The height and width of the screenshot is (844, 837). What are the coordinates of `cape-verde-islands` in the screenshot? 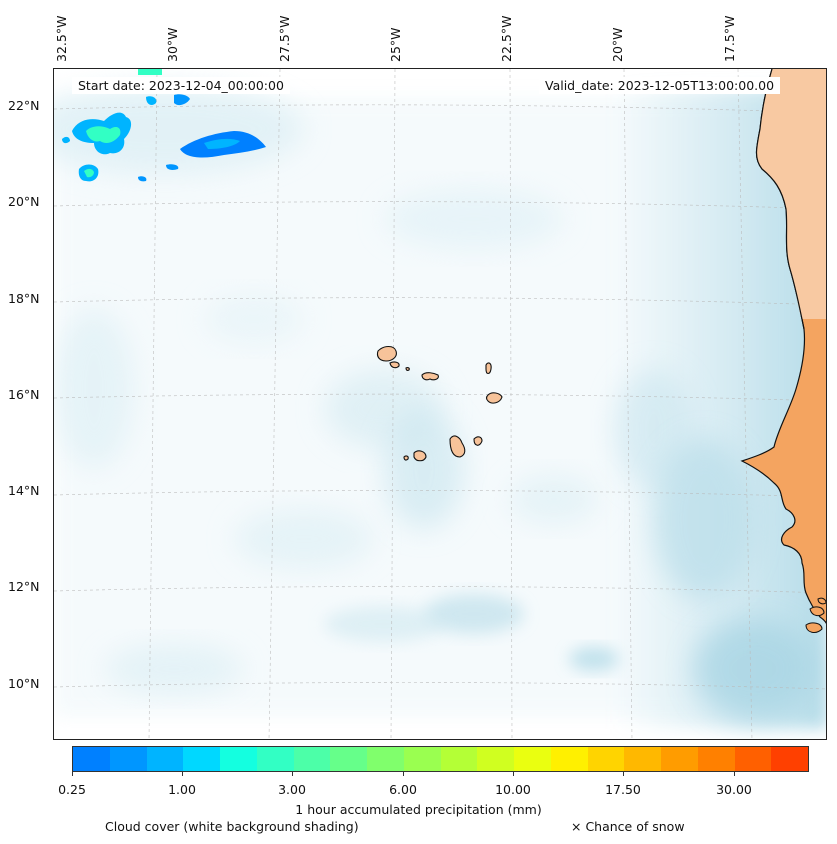 It's located at (439, 403).